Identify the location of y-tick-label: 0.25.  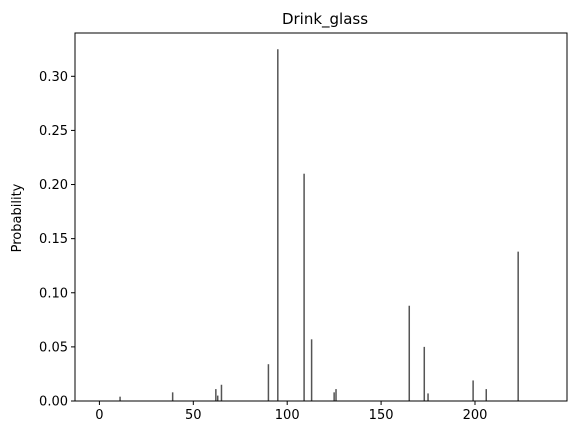
(53, 131).